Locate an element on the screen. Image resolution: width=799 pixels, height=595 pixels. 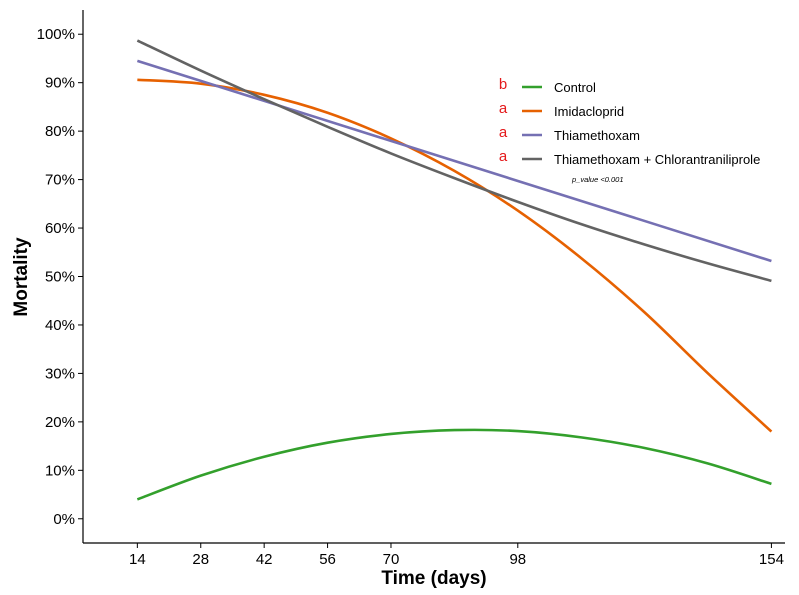
y-tick-label: 40% is located at coordinates (60, 325).